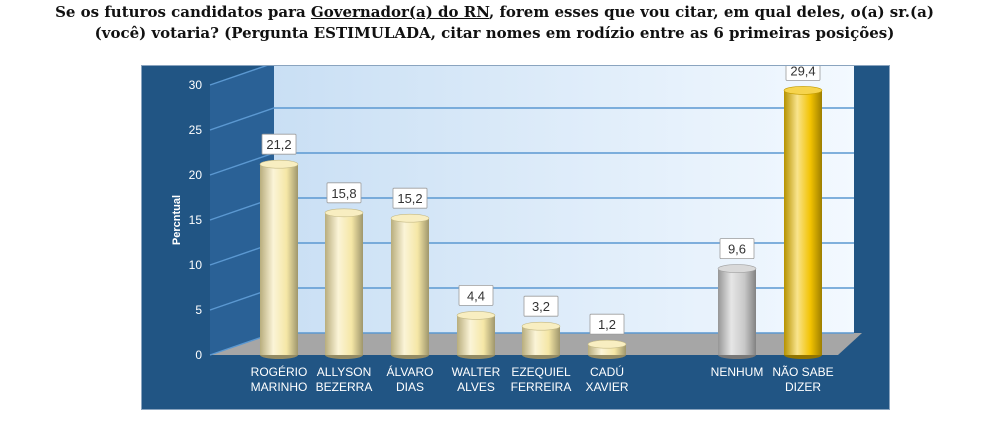  I want to click on y-axis-label: Percntual, so click(177, 220).